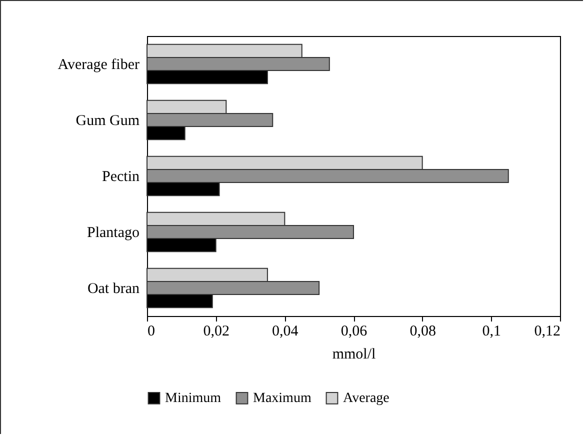 The image size is (585, 436). Describe the element at coordinates (354, 354) in the screenshot. I see `x-axis-title: mmol/l` at that location.